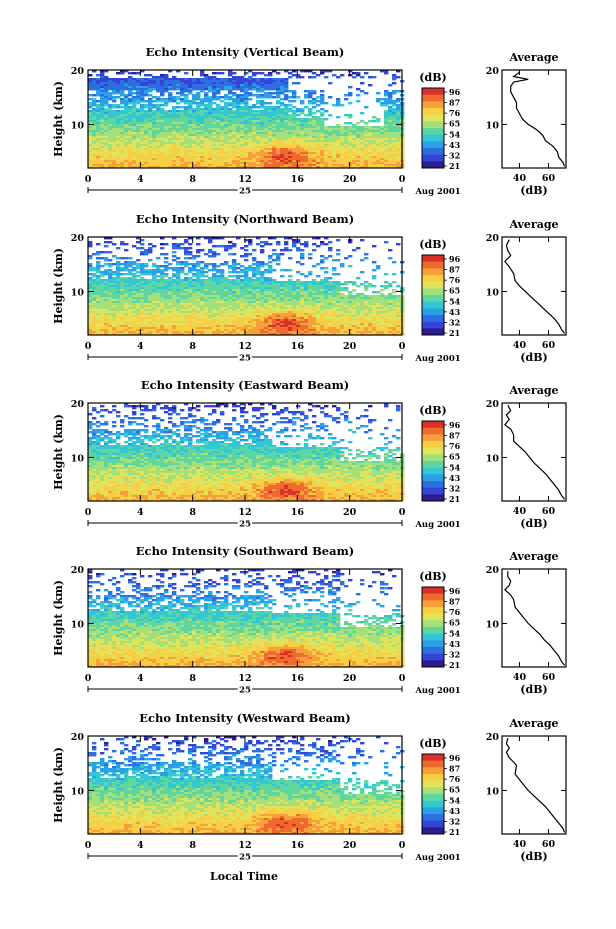  What do you see at coordinates (520, 844) in the screenshot?
I see `profile-x-tick-label: 40` at bounding box center [520, 844].